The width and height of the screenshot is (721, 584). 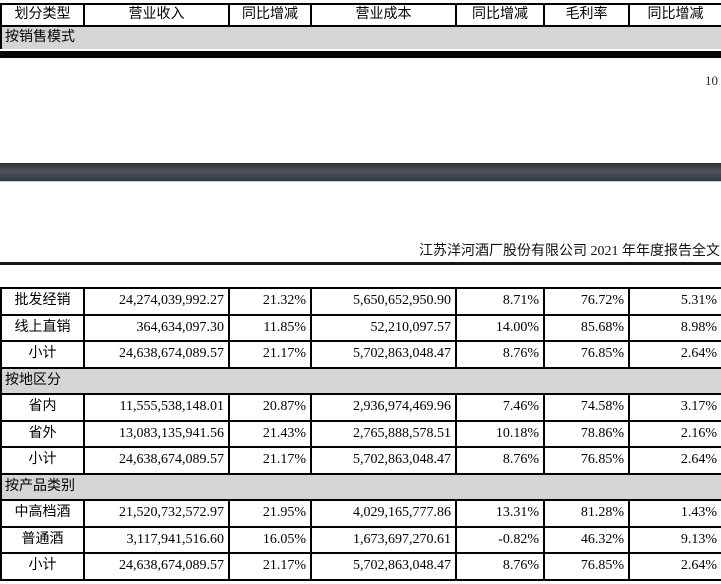 I want to click on row-category: 中高档酒, so click(x=42, y=513).